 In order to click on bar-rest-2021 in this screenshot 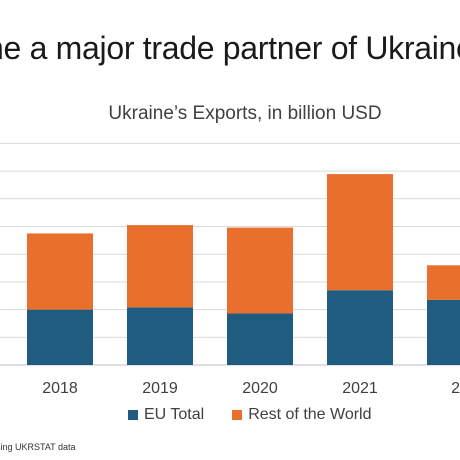, I will do `click(360, 232)`.